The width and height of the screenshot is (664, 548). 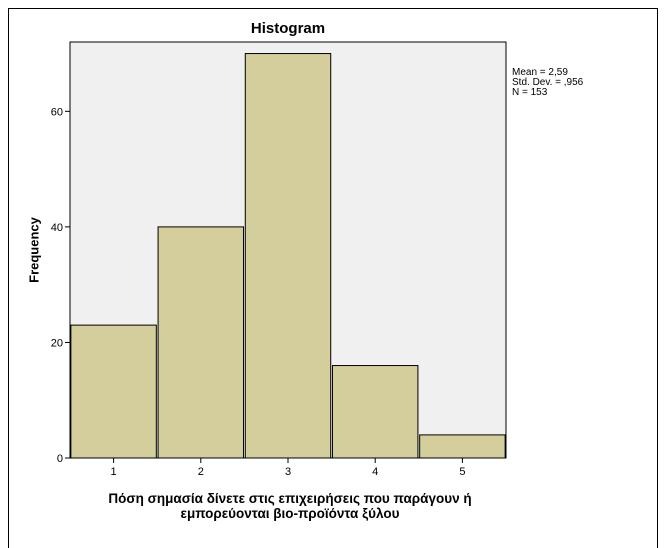 What do you see at coordinates (288, 28) in the screenshot?
I see `chart-title: Histogram` at bounding box center [288, 28].